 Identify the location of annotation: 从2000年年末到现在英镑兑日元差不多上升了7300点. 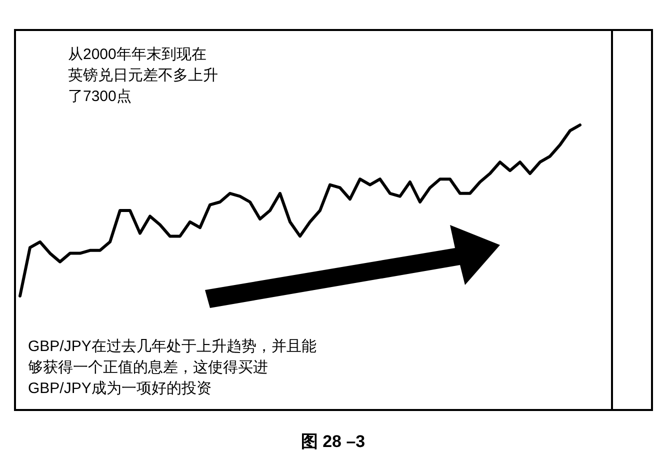
(143, 76).